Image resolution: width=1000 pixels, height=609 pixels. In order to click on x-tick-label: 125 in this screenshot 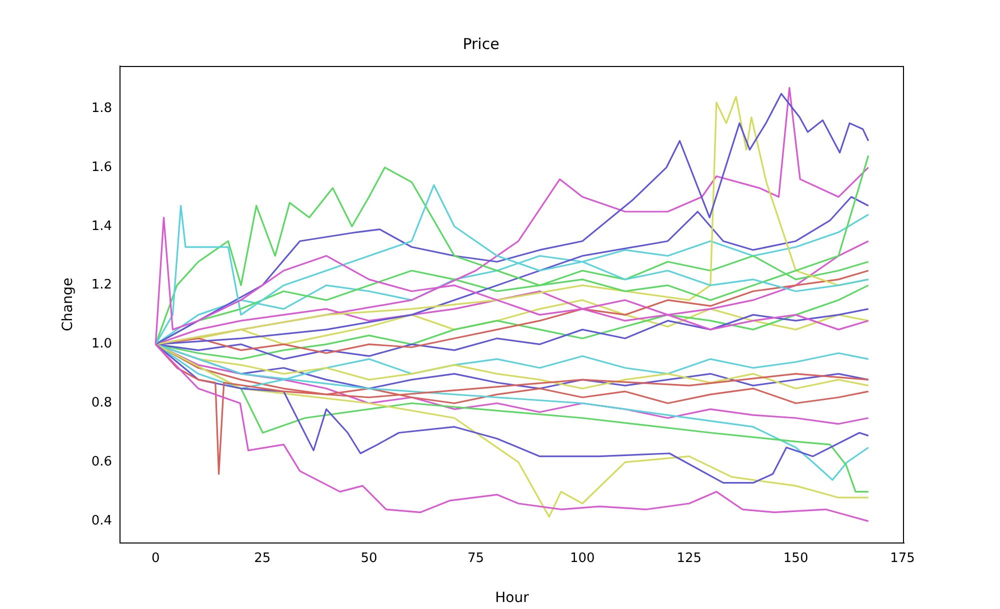, I will do `click(689, 558)`.